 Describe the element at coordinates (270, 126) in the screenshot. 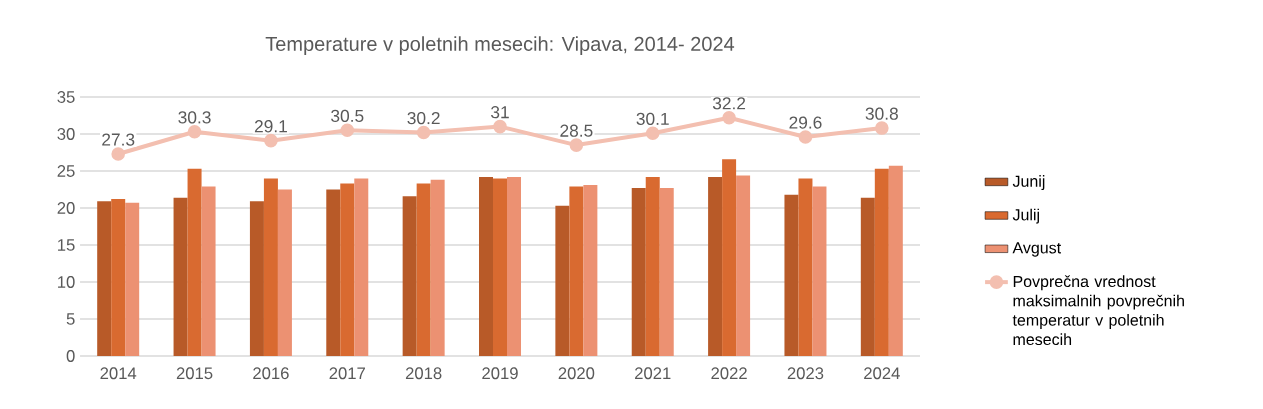

I see `data-label: 29.1` at that location.